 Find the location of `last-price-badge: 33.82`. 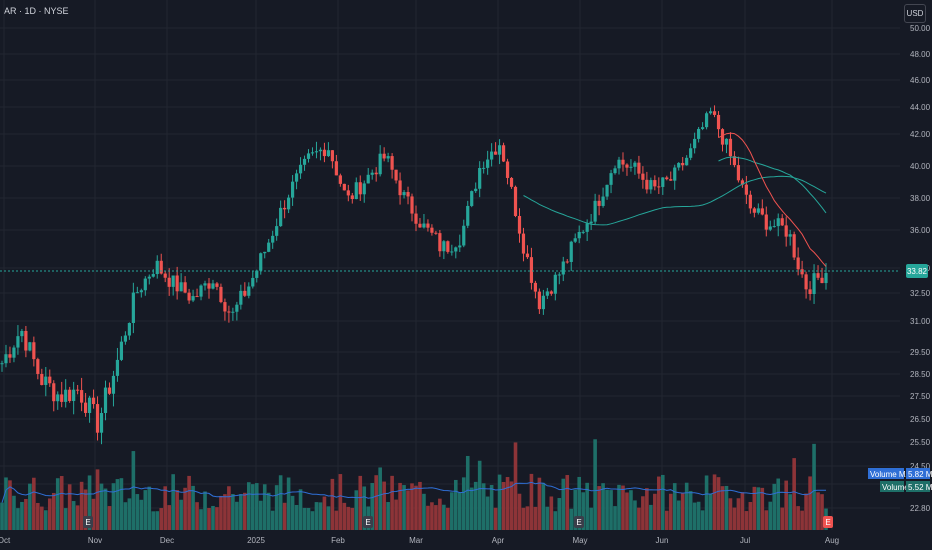

last-price-badge: 33.82 is located at coordinates (917, 271).